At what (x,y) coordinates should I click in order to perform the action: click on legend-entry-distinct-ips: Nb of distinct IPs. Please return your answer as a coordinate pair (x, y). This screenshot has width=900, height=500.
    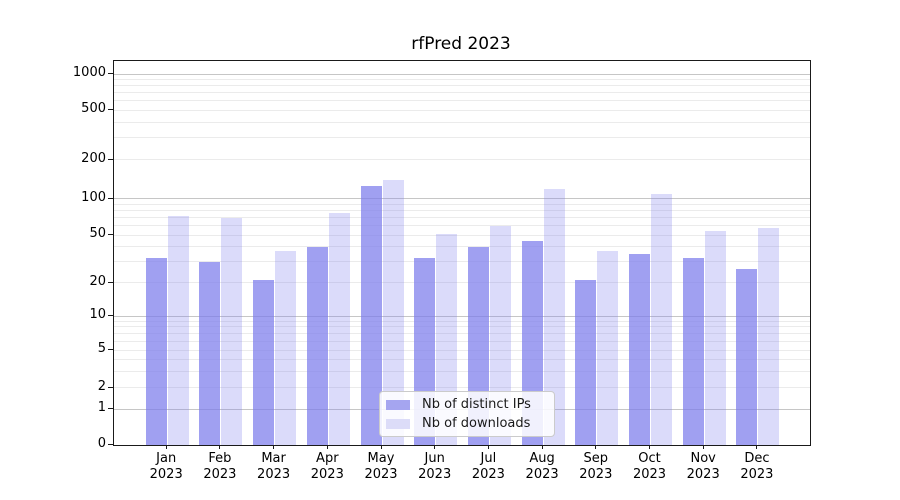
    Looking at the image, I should click on (467, 404).